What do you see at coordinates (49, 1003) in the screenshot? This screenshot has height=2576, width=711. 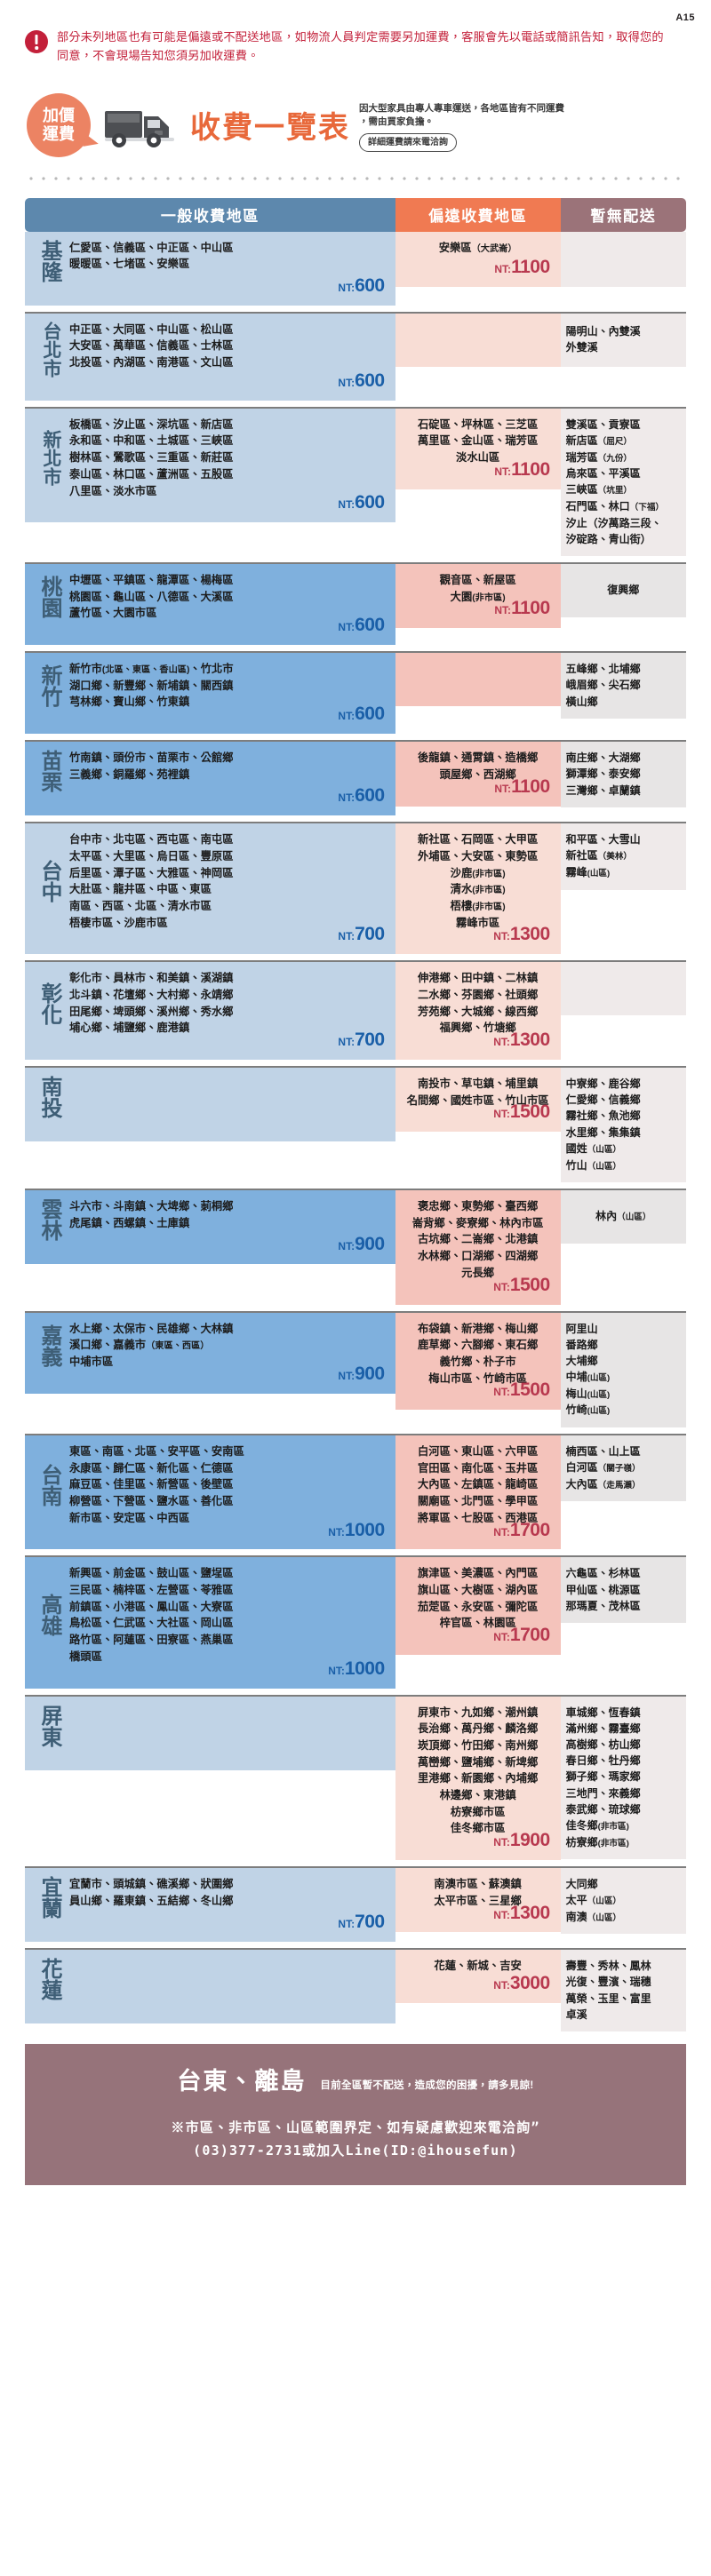 I see `city-label: 彰化` at bounding box center [49, 1003].